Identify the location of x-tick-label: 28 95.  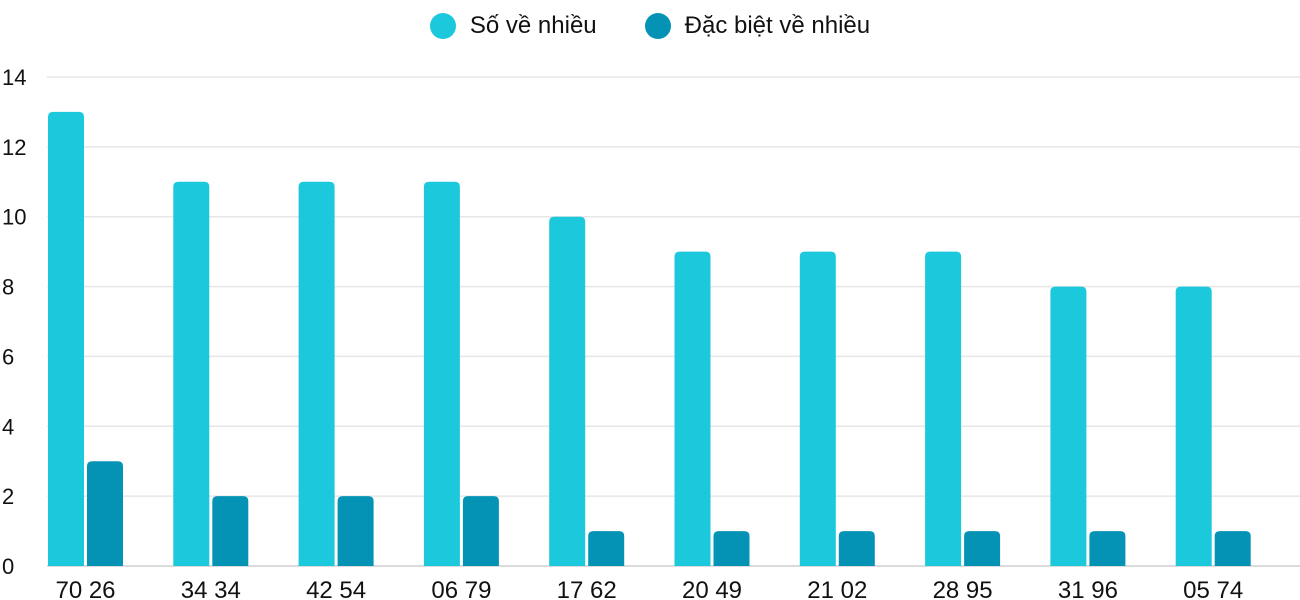
(963, 588).